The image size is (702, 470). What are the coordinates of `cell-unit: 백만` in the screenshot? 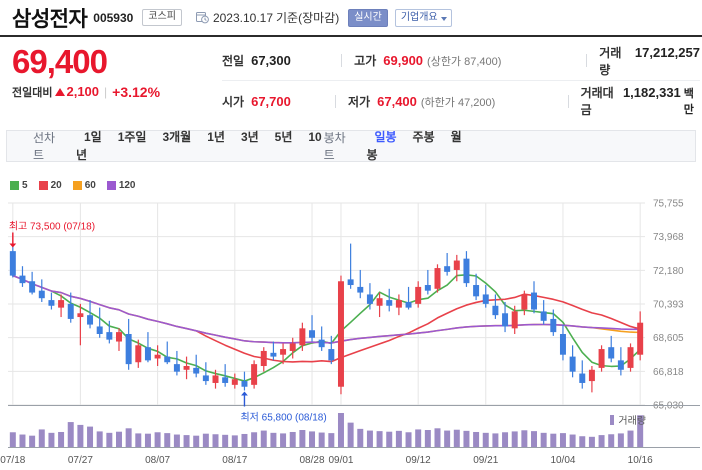 It's located at (688, 102).